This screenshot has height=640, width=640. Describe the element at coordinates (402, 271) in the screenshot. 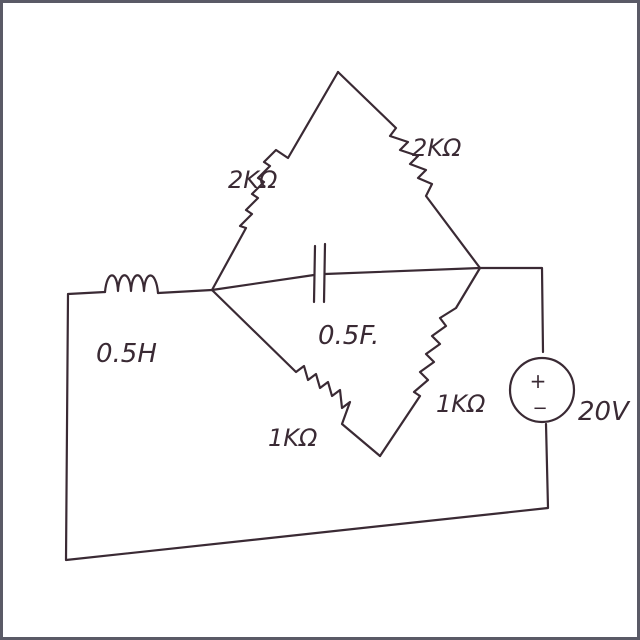

I see `capacitor-right-wire` at that location.